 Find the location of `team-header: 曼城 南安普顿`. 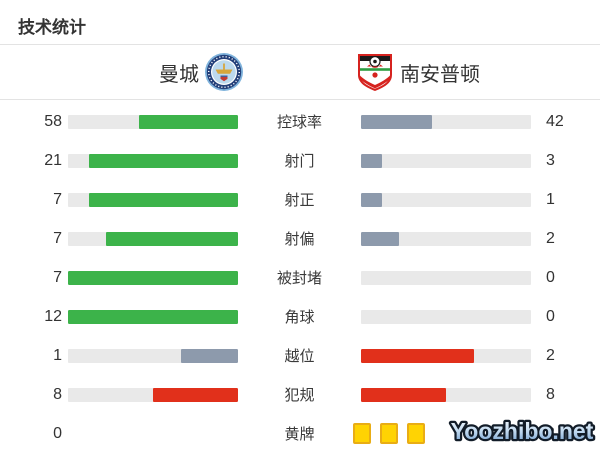

team-header: 曼城 南安普顿 is located at coordinates (300, 72).